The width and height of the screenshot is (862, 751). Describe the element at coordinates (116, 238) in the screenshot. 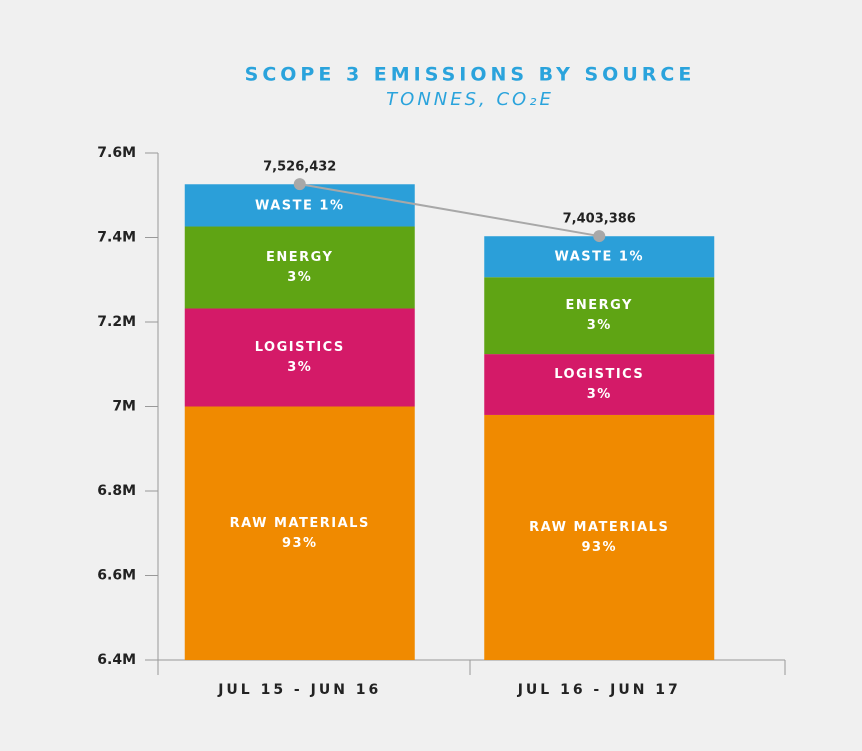

I see `y-tick-label: 7.4M` at that location.